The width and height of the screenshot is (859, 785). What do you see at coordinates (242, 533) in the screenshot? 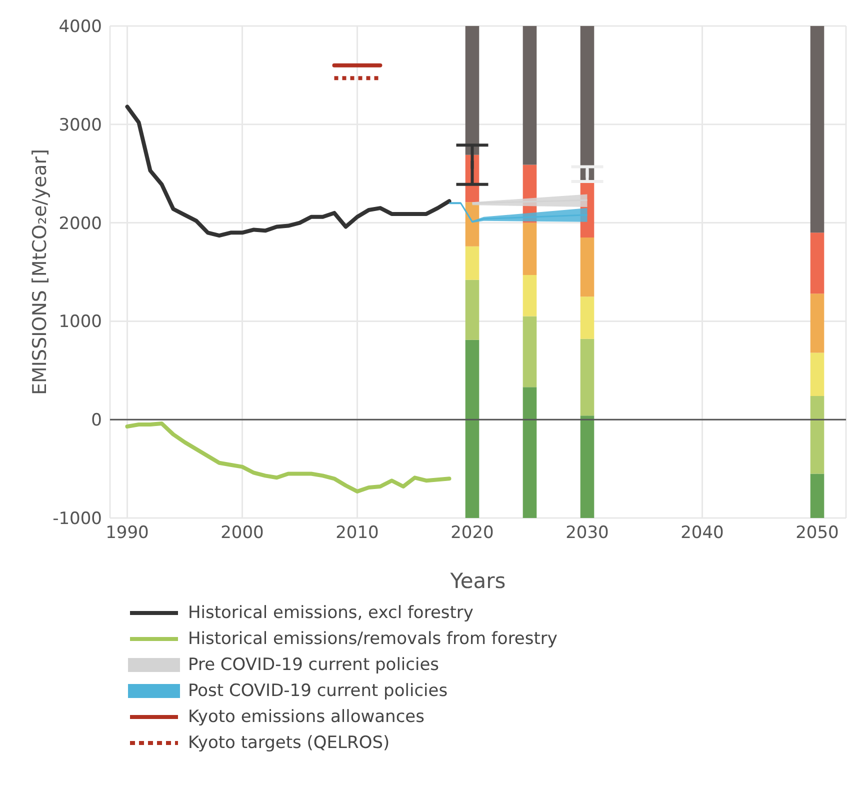
I see `x-tick-label: 2000` at bounding box center [242, 533].